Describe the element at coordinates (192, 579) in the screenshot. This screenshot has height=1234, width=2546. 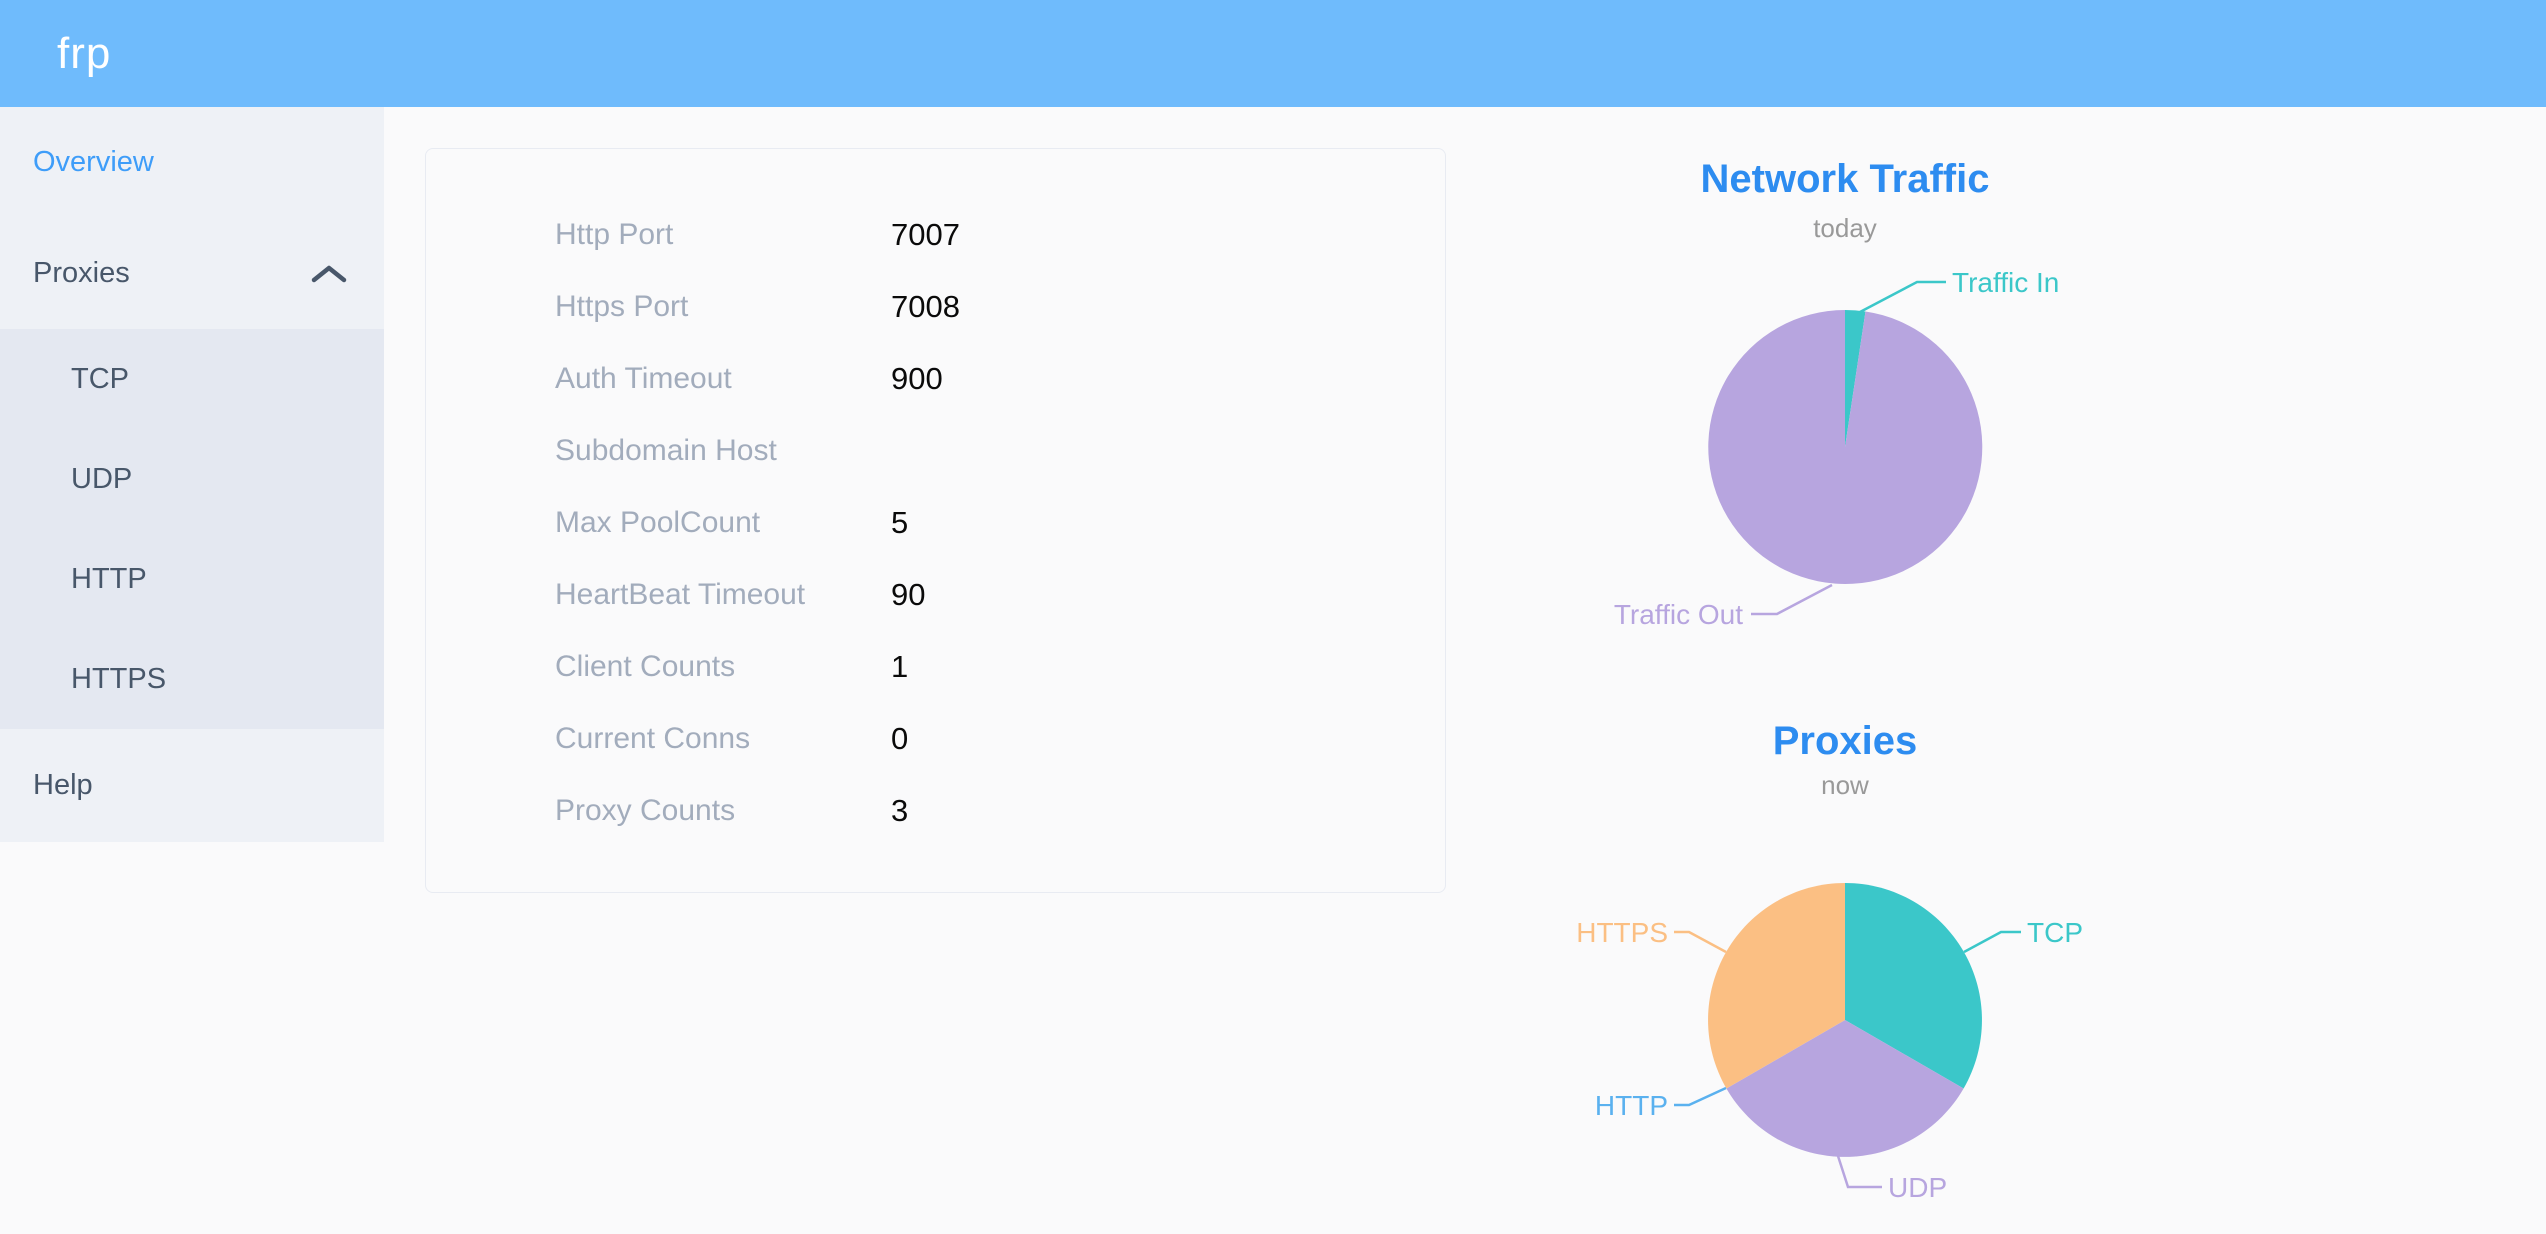
I see `sidebar-item-http: HTTP` at that location.